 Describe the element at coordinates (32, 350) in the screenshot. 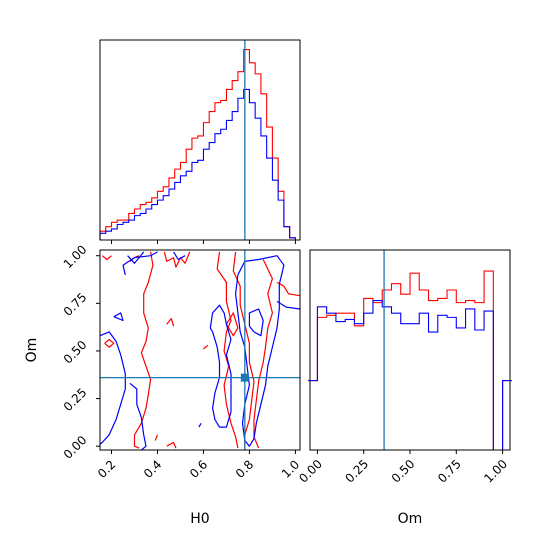

I see `om-axis-label-left: Om` at that location.